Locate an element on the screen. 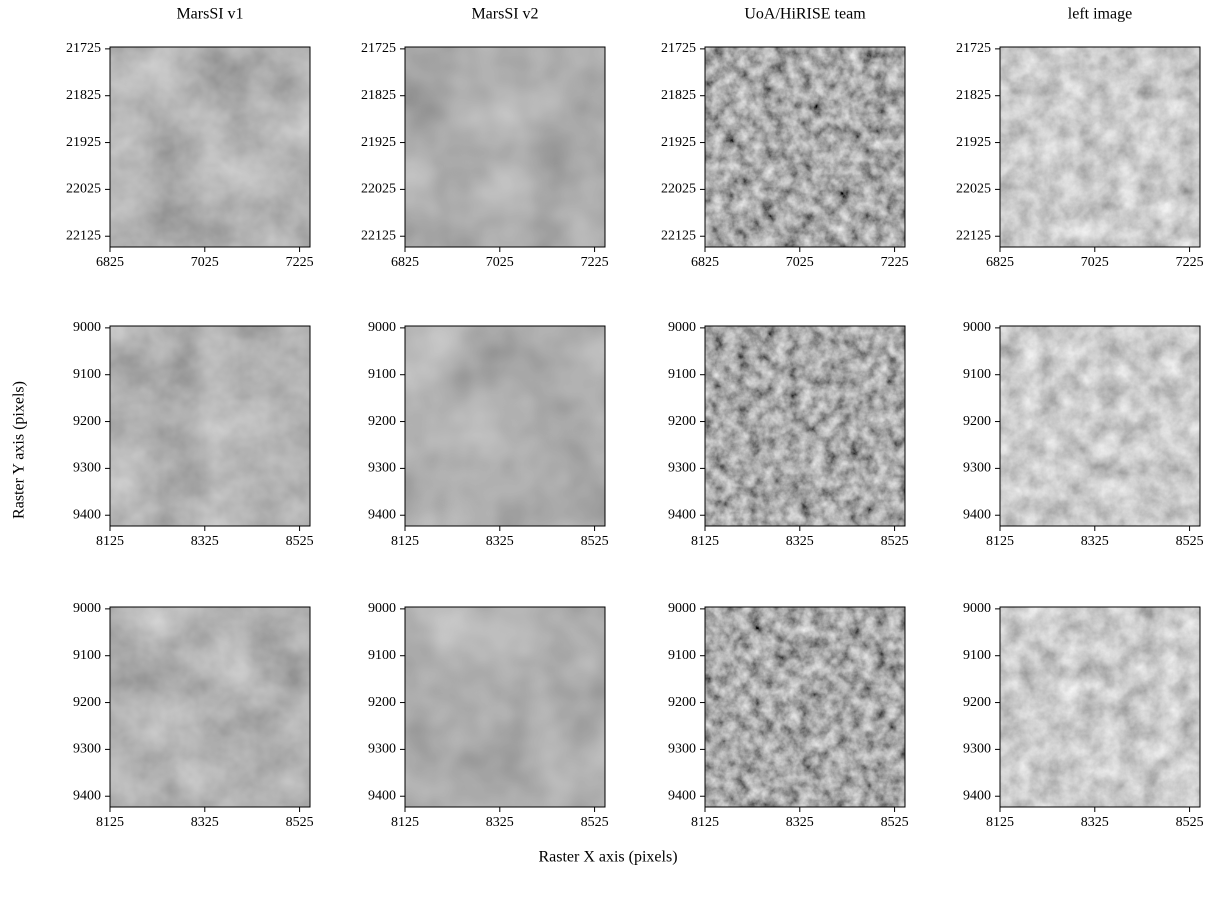 Image resolution: width=1215 pixels, height=902 pixels. panel-title: UoA/HiRISE team is located at coordinates (805, 14).